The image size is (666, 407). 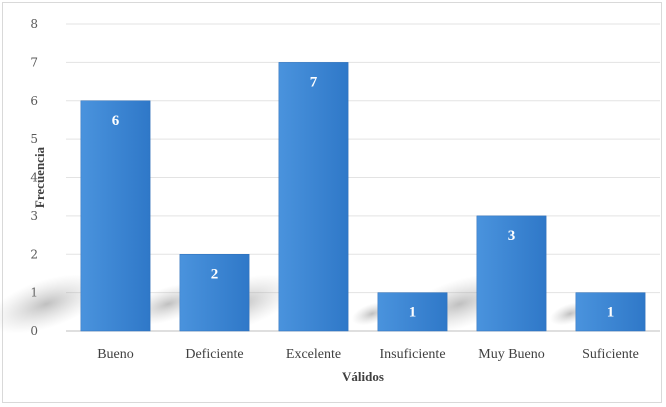 I want to click on data-label: 2, so click(x=215, y=274).